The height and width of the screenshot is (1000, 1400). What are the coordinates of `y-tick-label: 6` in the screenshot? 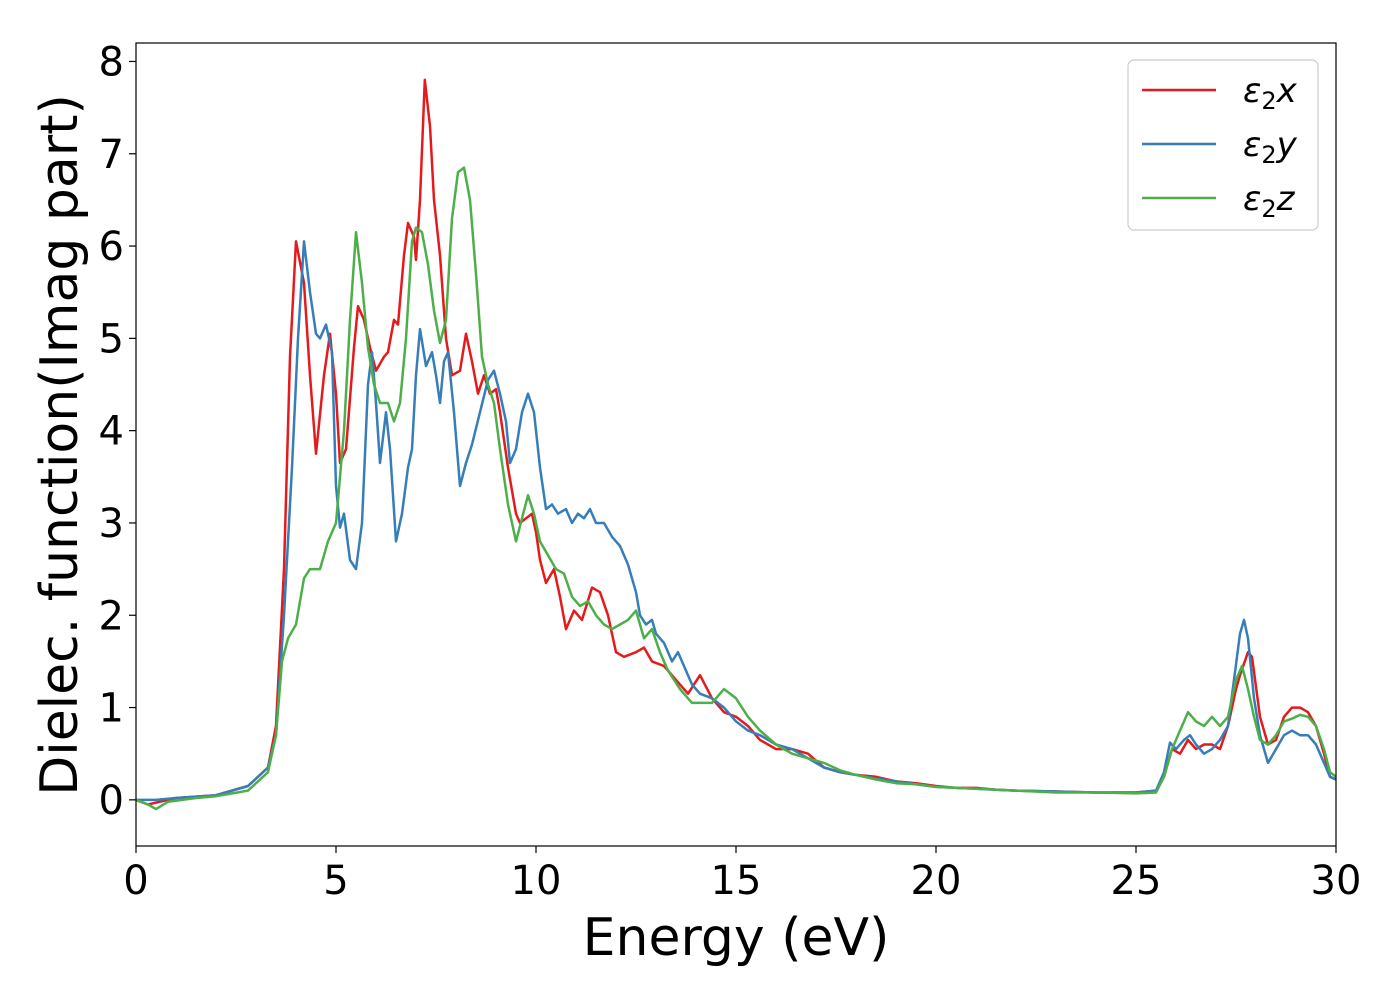 It's located at (111, 247).